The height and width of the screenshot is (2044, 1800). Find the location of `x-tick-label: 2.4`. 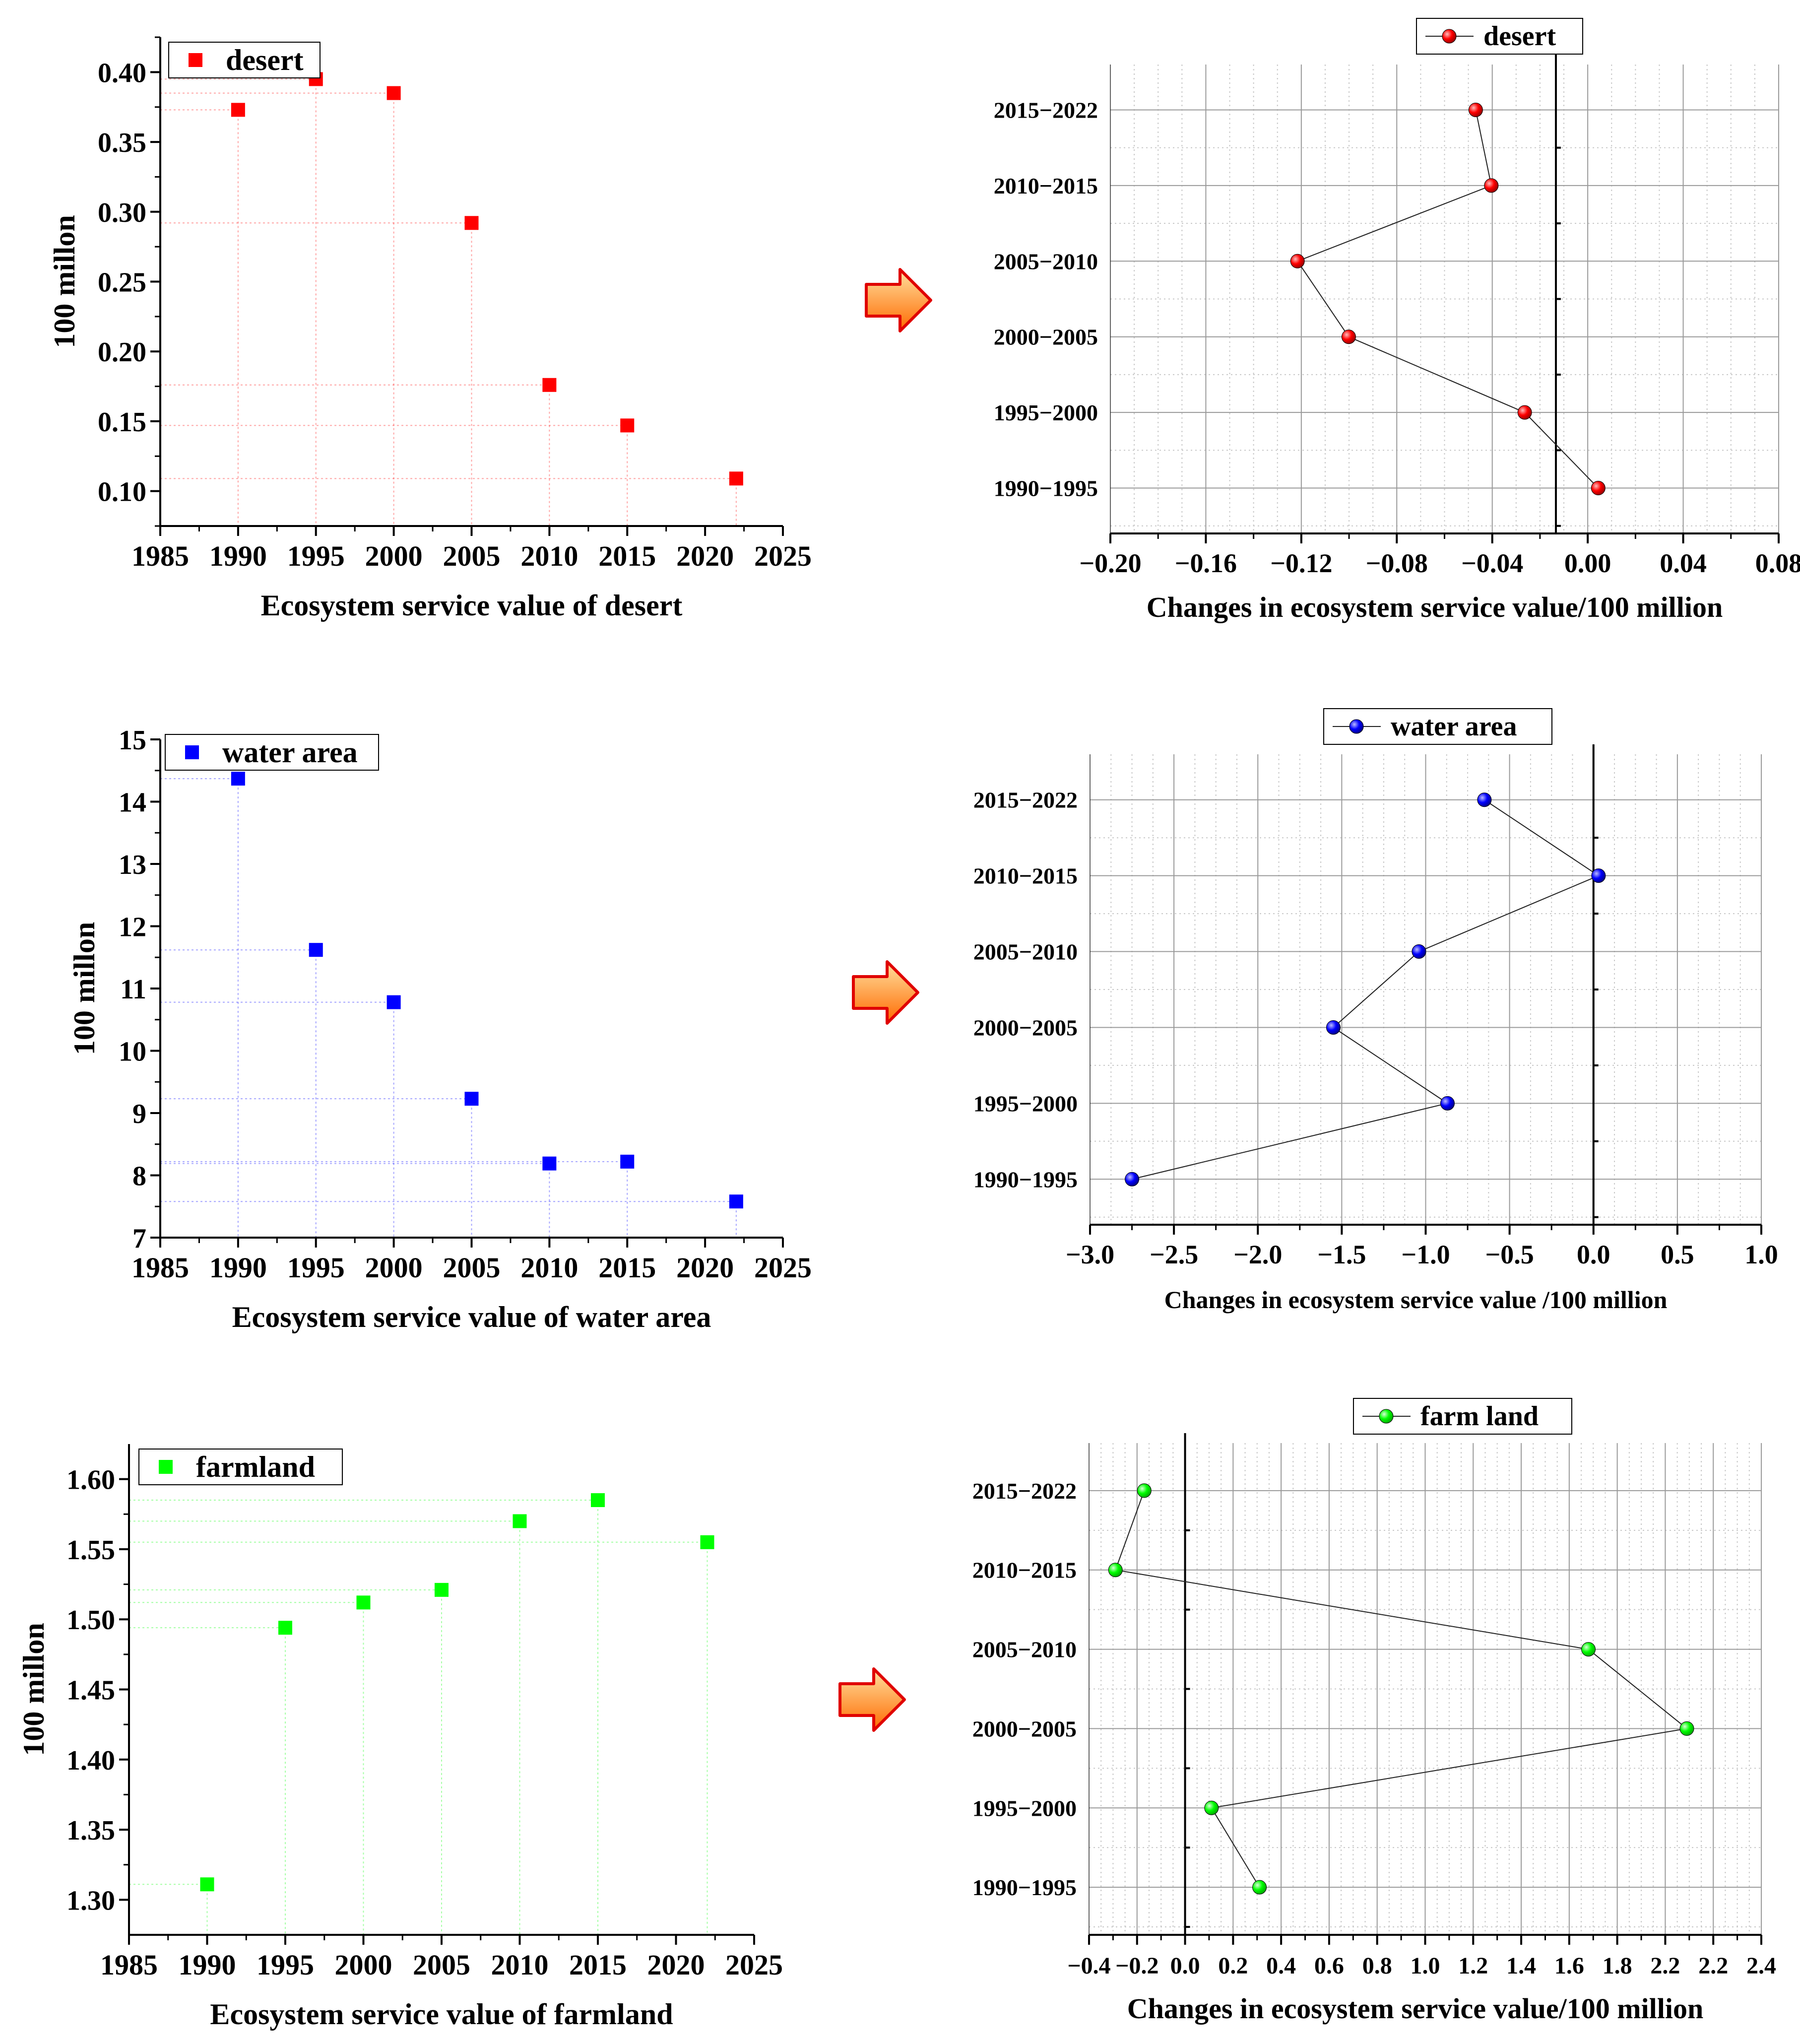

x-tick-label: 2.4 is located at coordinates (1761, 1966).